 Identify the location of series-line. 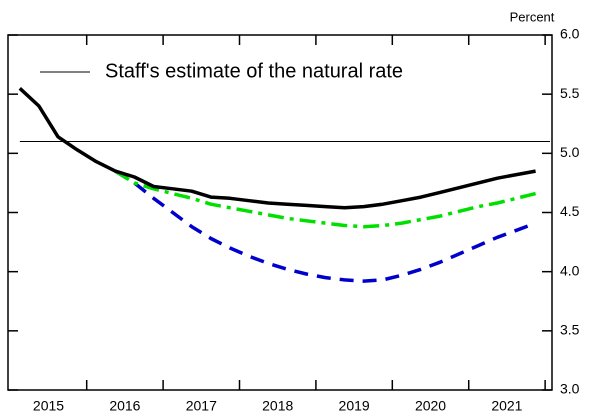
(325, 199).